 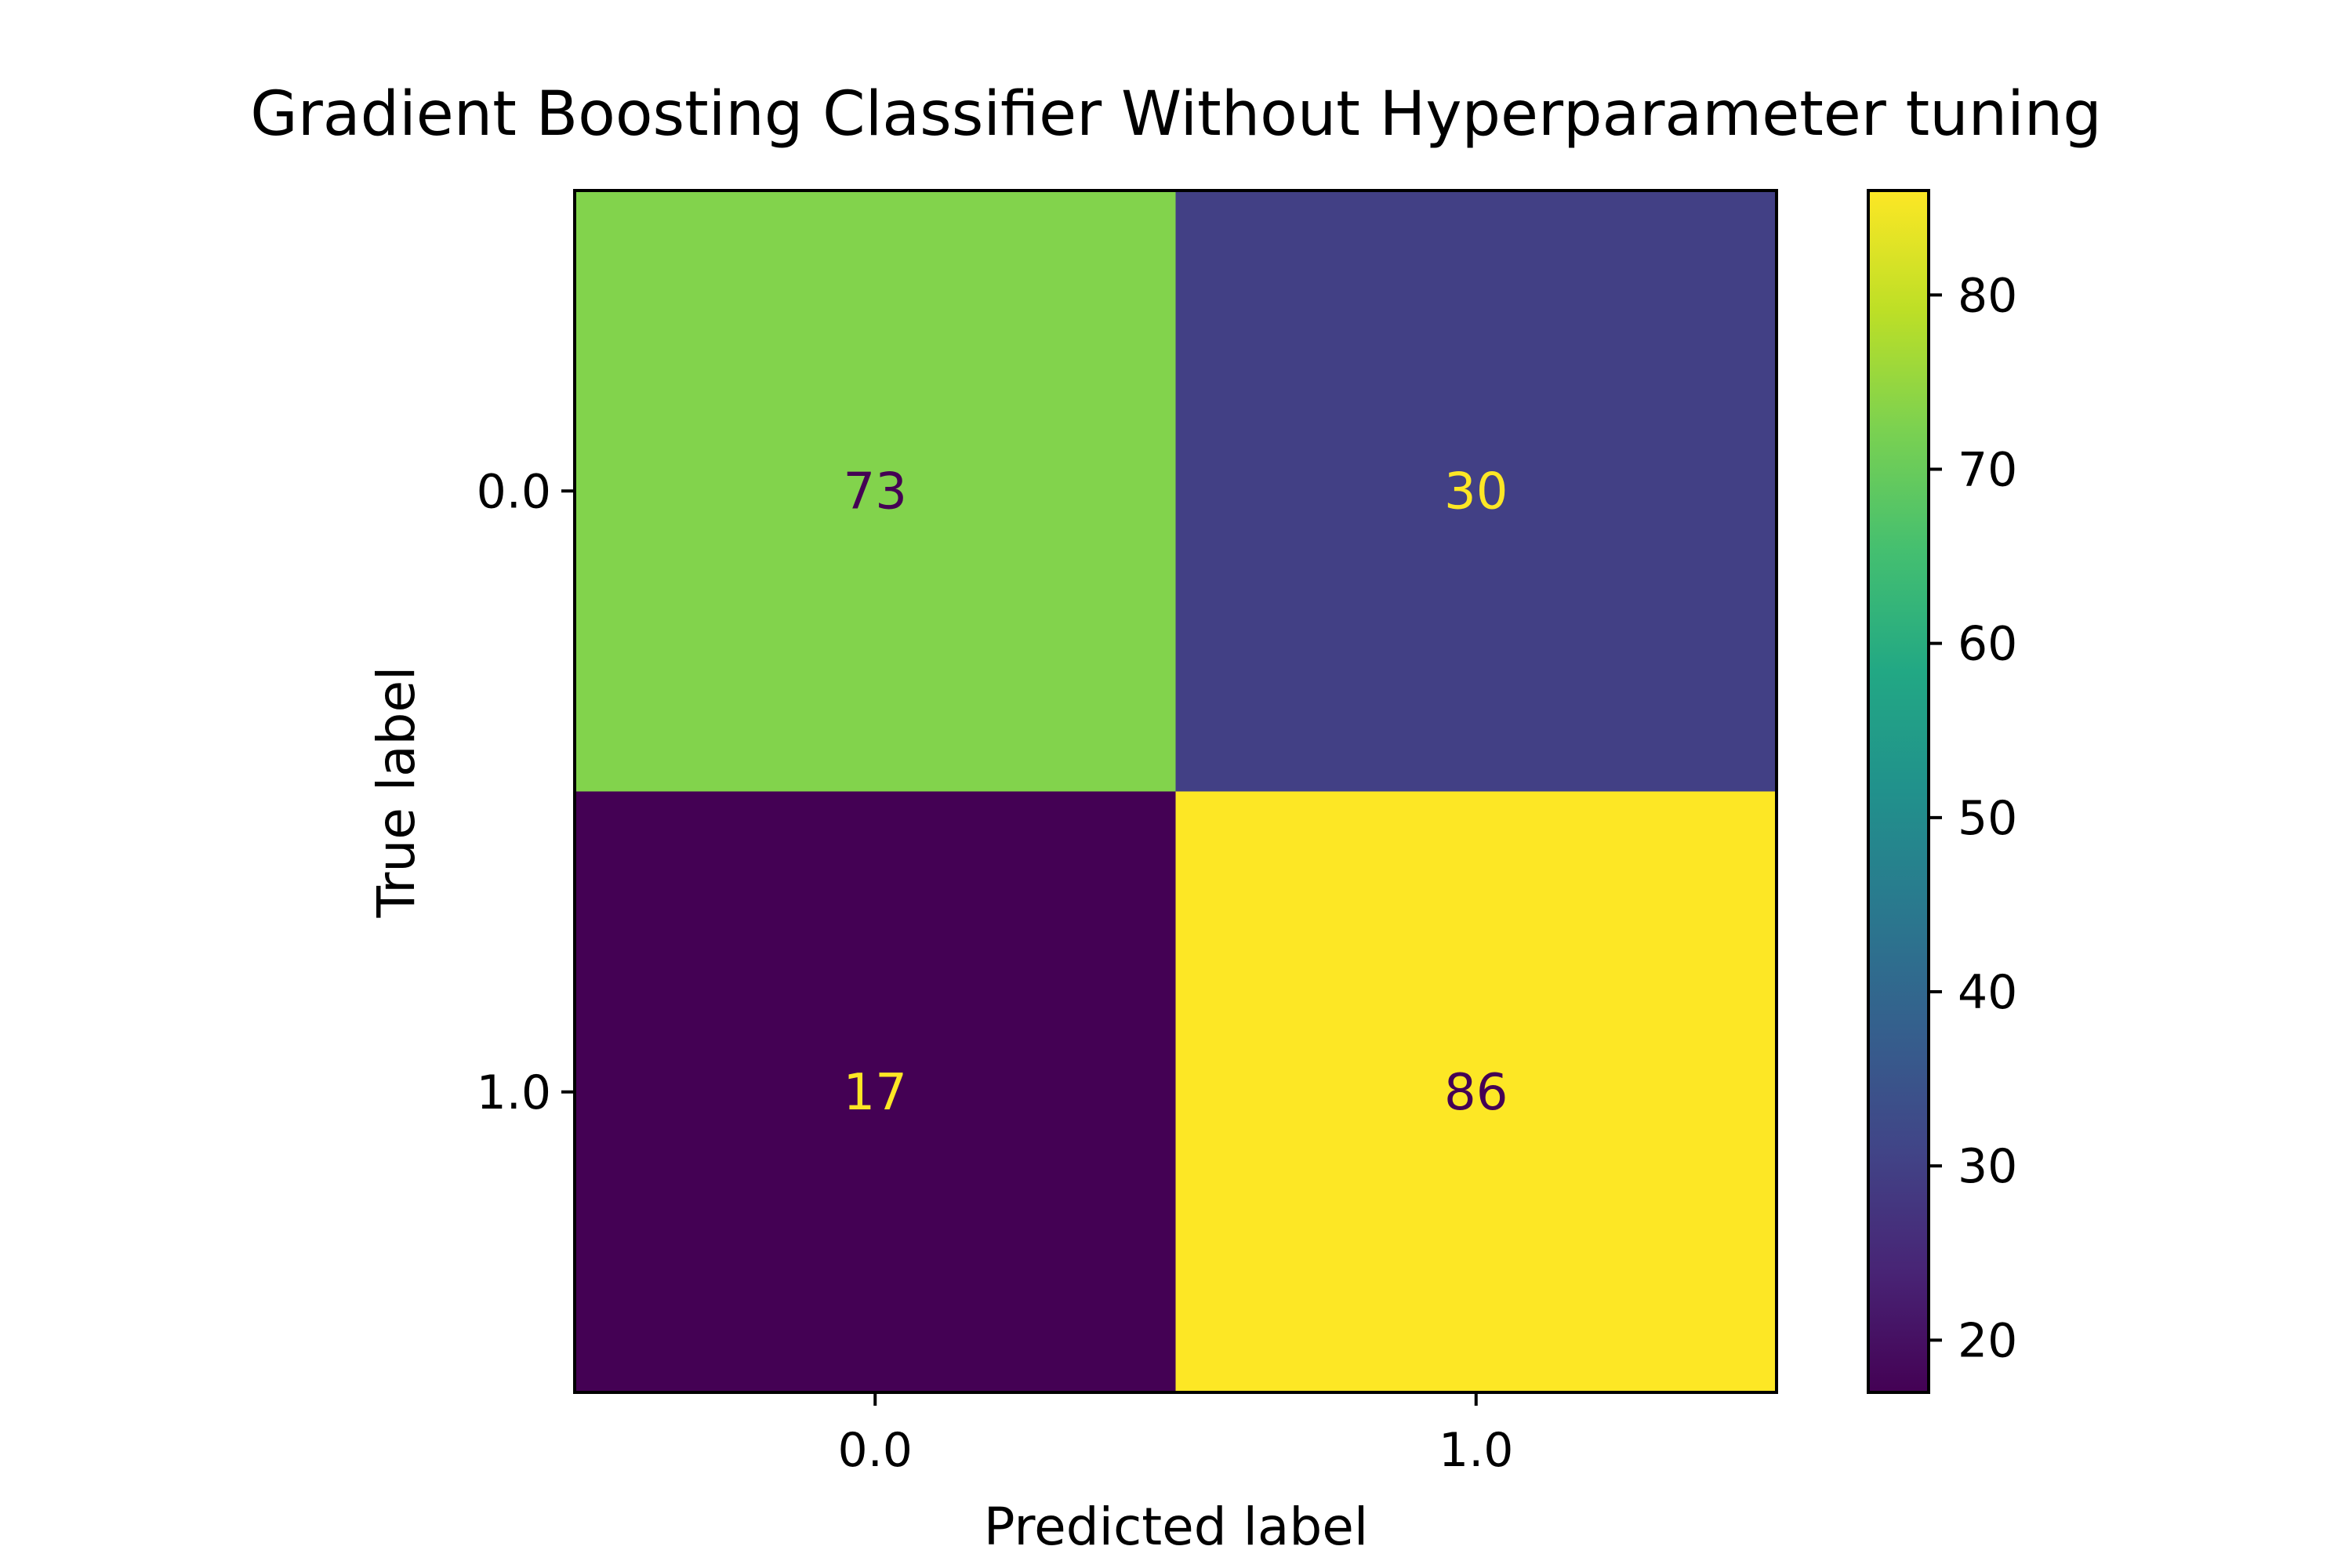 I want to click on colorbar-tick-label: 20, so click(x=1987, y=1340).